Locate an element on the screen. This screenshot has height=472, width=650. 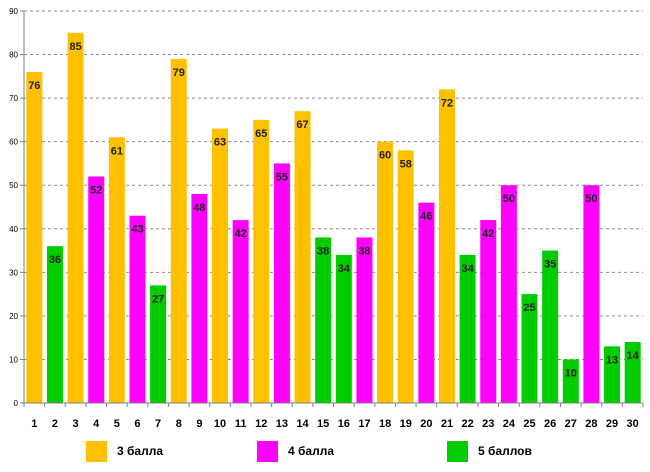
legend: 3 балла 4 балла 5 баллов is located at coordinates (325, 451).